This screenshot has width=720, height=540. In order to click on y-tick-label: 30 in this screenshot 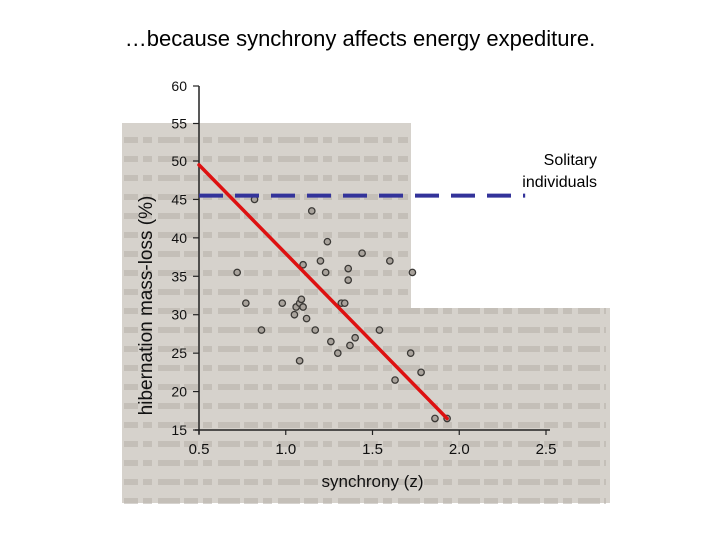, I will do `click(179, 315)`.